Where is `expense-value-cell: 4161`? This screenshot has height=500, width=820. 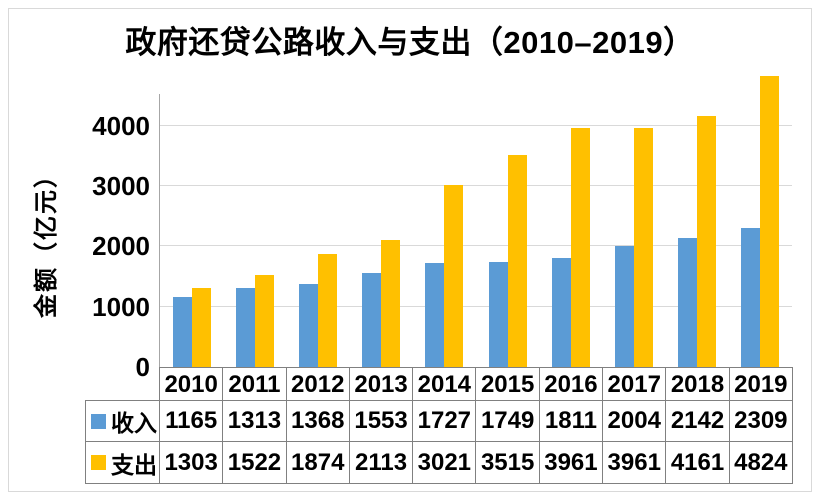
expense-value-cell: 4161 is located at coordinates (698, 463).